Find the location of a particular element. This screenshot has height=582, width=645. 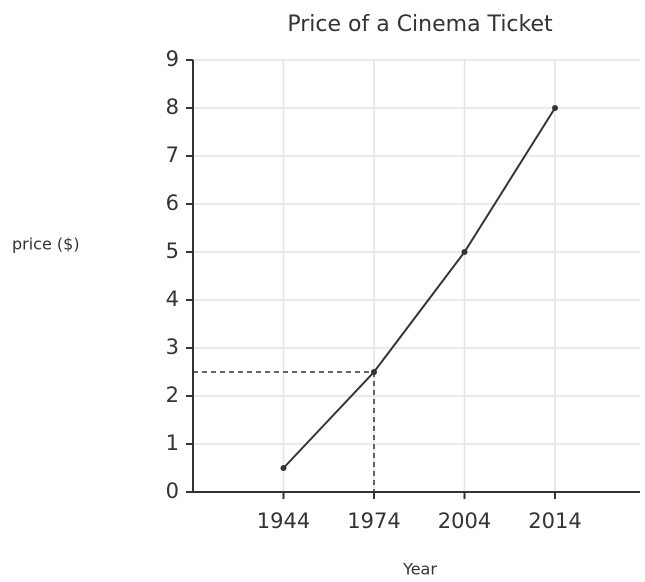

y-axis-label: price ($) is located at coordinates (46, 244).